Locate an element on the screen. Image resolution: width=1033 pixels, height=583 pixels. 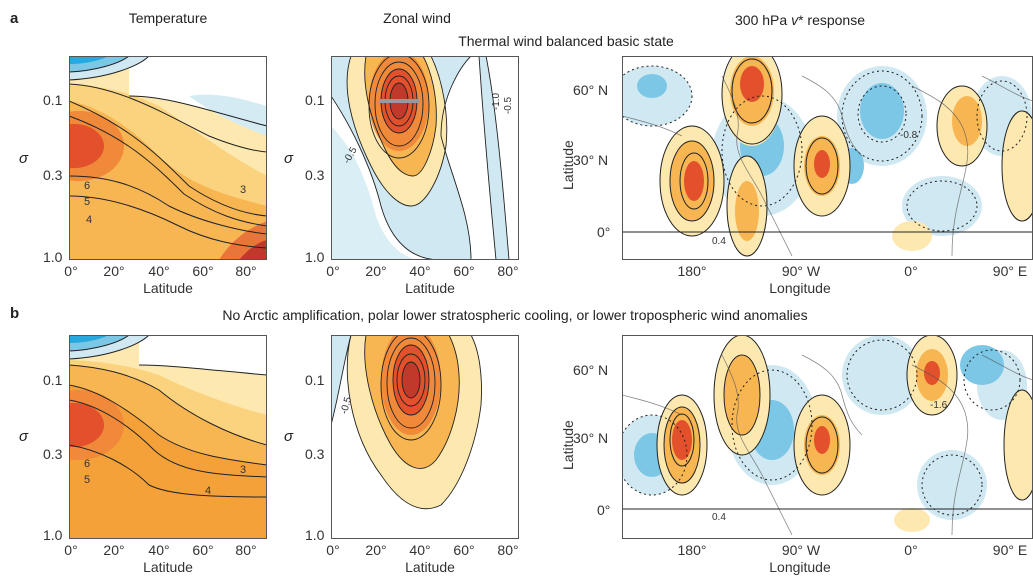
subtitle-row-a: Thermal wind balanced basic state is located at coordinates (566, 41).